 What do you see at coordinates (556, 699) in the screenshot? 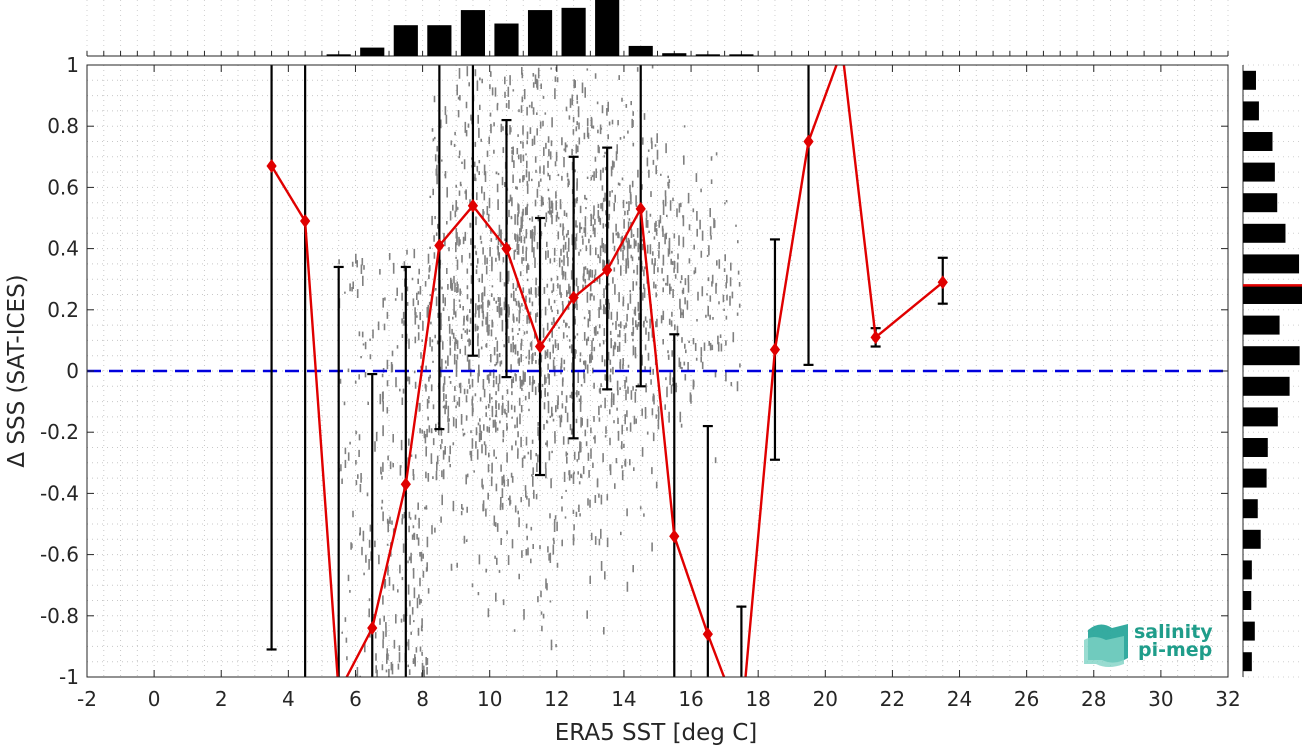
I see `x-tick-label: 12` at bounding box center [556, 699].